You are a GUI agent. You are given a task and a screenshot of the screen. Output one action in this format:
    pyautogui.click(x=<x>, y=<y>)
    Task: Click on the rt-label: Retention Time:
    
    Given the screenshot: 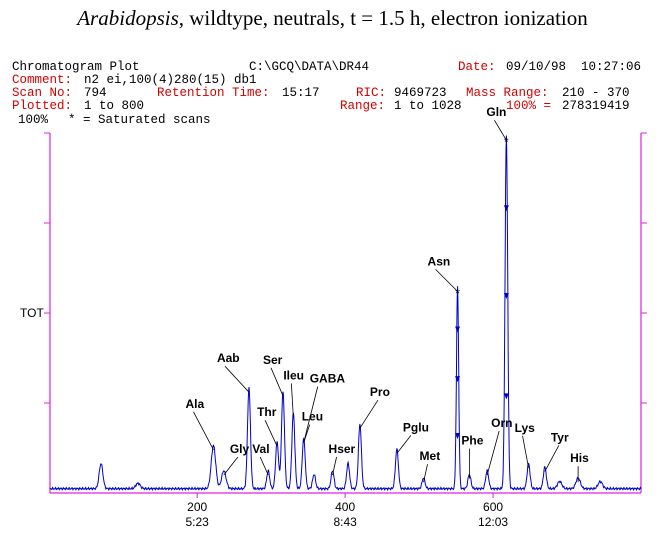 What is the action you would take?
    pyautogui.click(x=213, y=93)
    